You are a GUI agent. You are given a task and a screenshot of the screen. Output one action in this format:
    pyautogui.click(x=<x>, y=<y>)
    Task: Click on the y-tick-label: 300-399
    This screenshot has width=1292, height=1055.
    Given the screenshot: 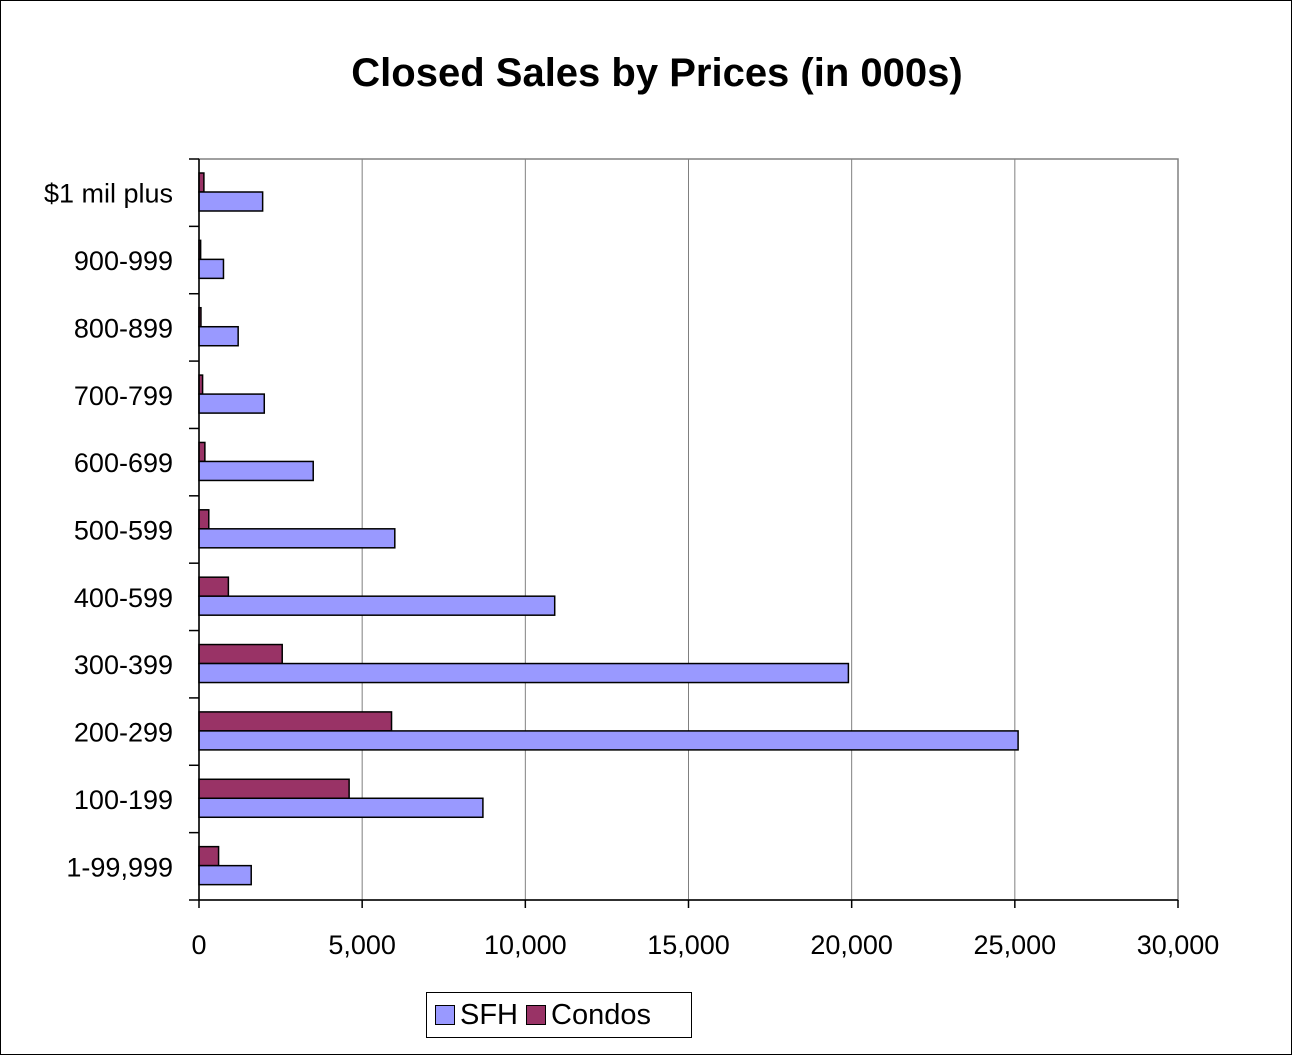 What is the action you would take?
    pyautogui.click(x=123, y=665)
    